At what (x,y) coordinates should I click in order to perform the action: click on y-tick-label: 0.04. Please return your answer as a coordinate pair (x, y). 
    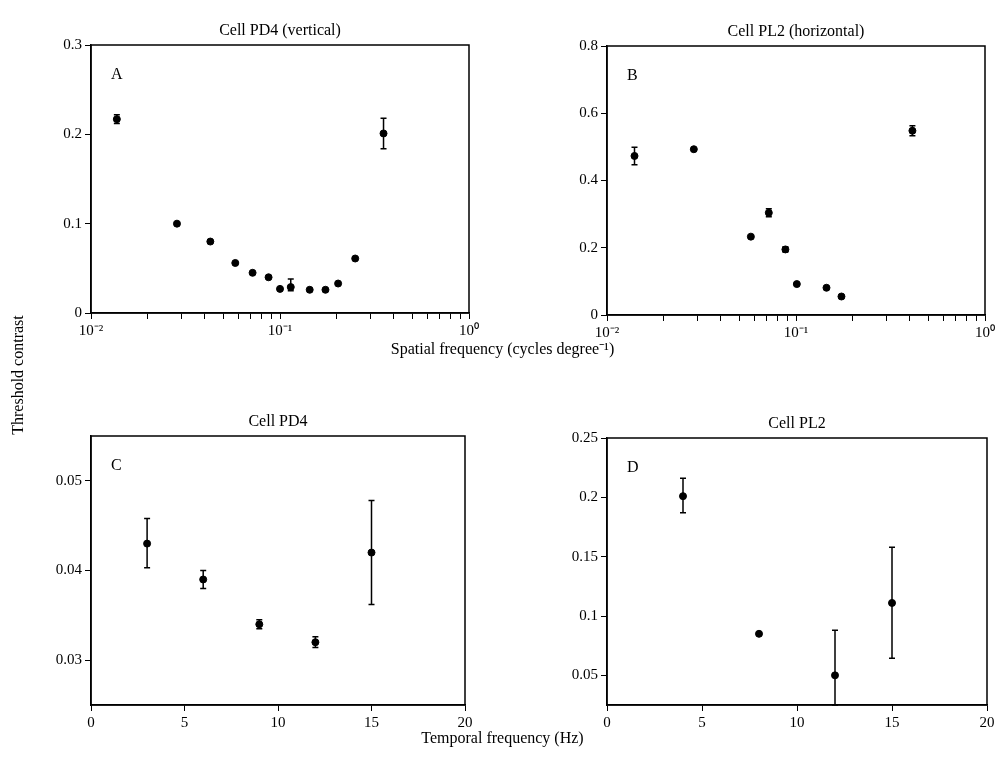
    Looking at the image, I should click on (69, 569).